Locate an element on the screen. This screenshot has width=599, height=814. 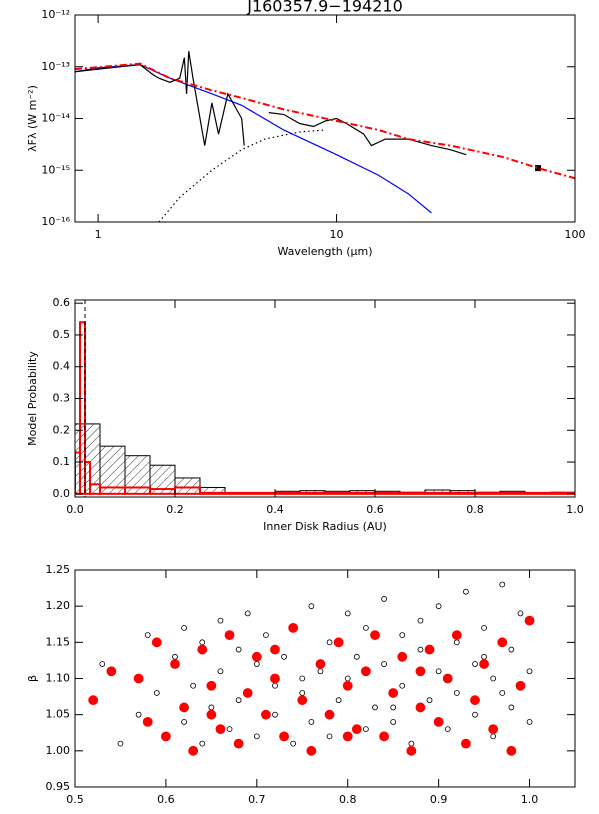
y-tick-label: 1.20 is located at coordinates (58, 605).